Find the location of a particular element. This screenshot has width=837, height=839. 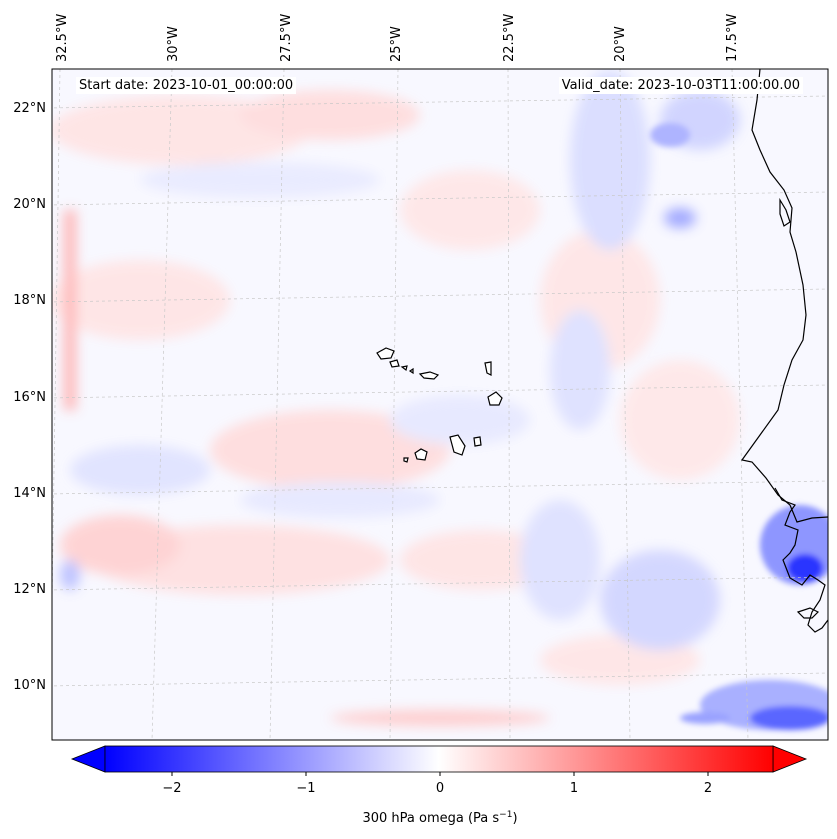

lat-label-16n: 16°N is located at coordinates (29, 397).